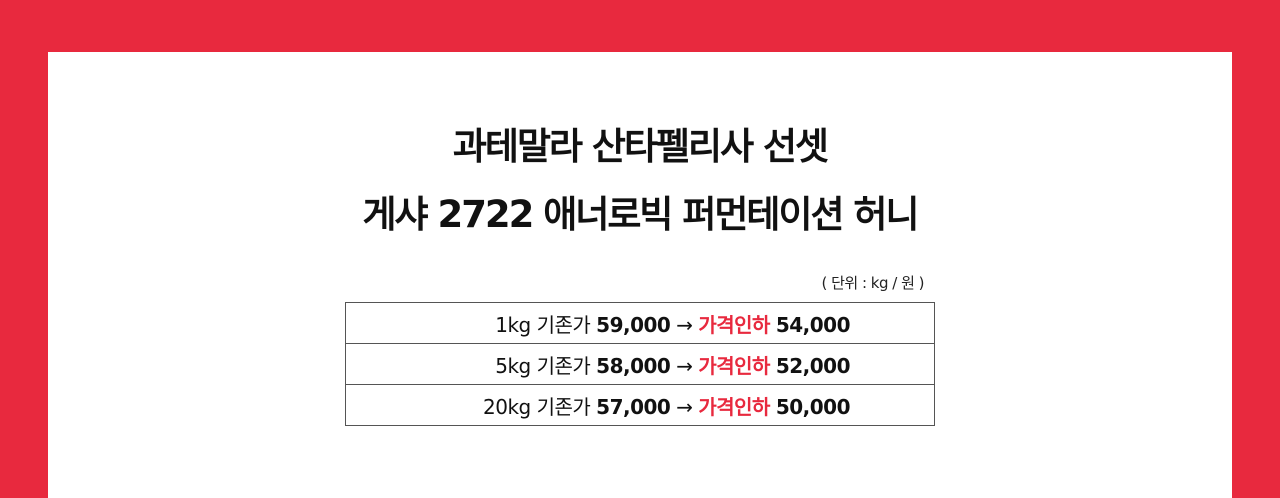 The height and width of the screenshot is (498, 1280). I want to click on unit-note: ( 단위 : kg / 원 ), so click(872, 283).